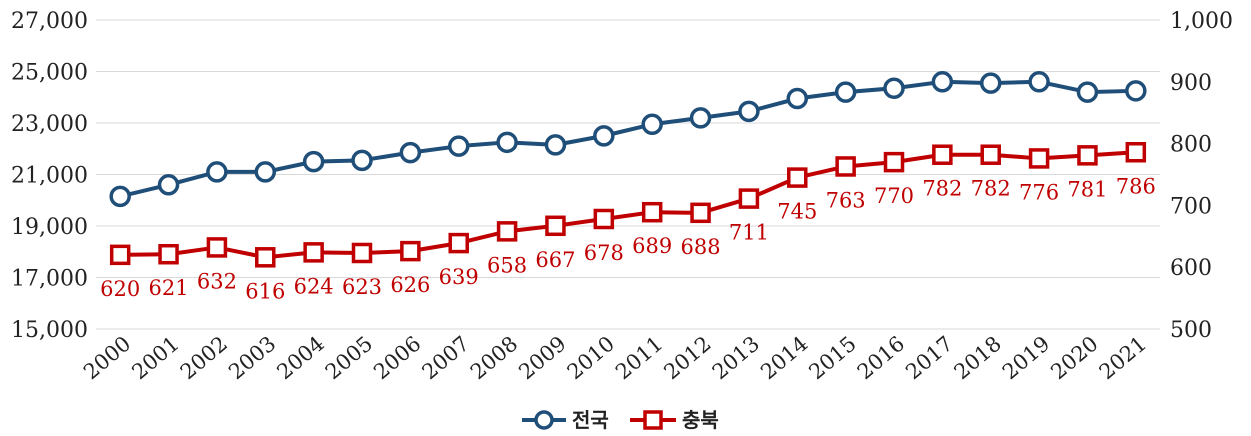 This screenshot has height=436, width=1251. Describe the element at coordinates (49, 330) in the screenshot. I see `left-tick-label: 15,000` at that location.